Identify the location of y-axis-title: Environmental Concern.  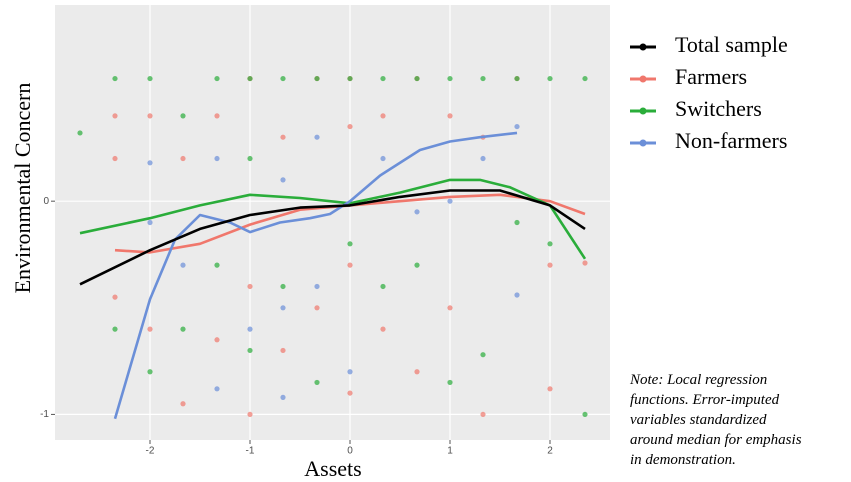
(22, 188).